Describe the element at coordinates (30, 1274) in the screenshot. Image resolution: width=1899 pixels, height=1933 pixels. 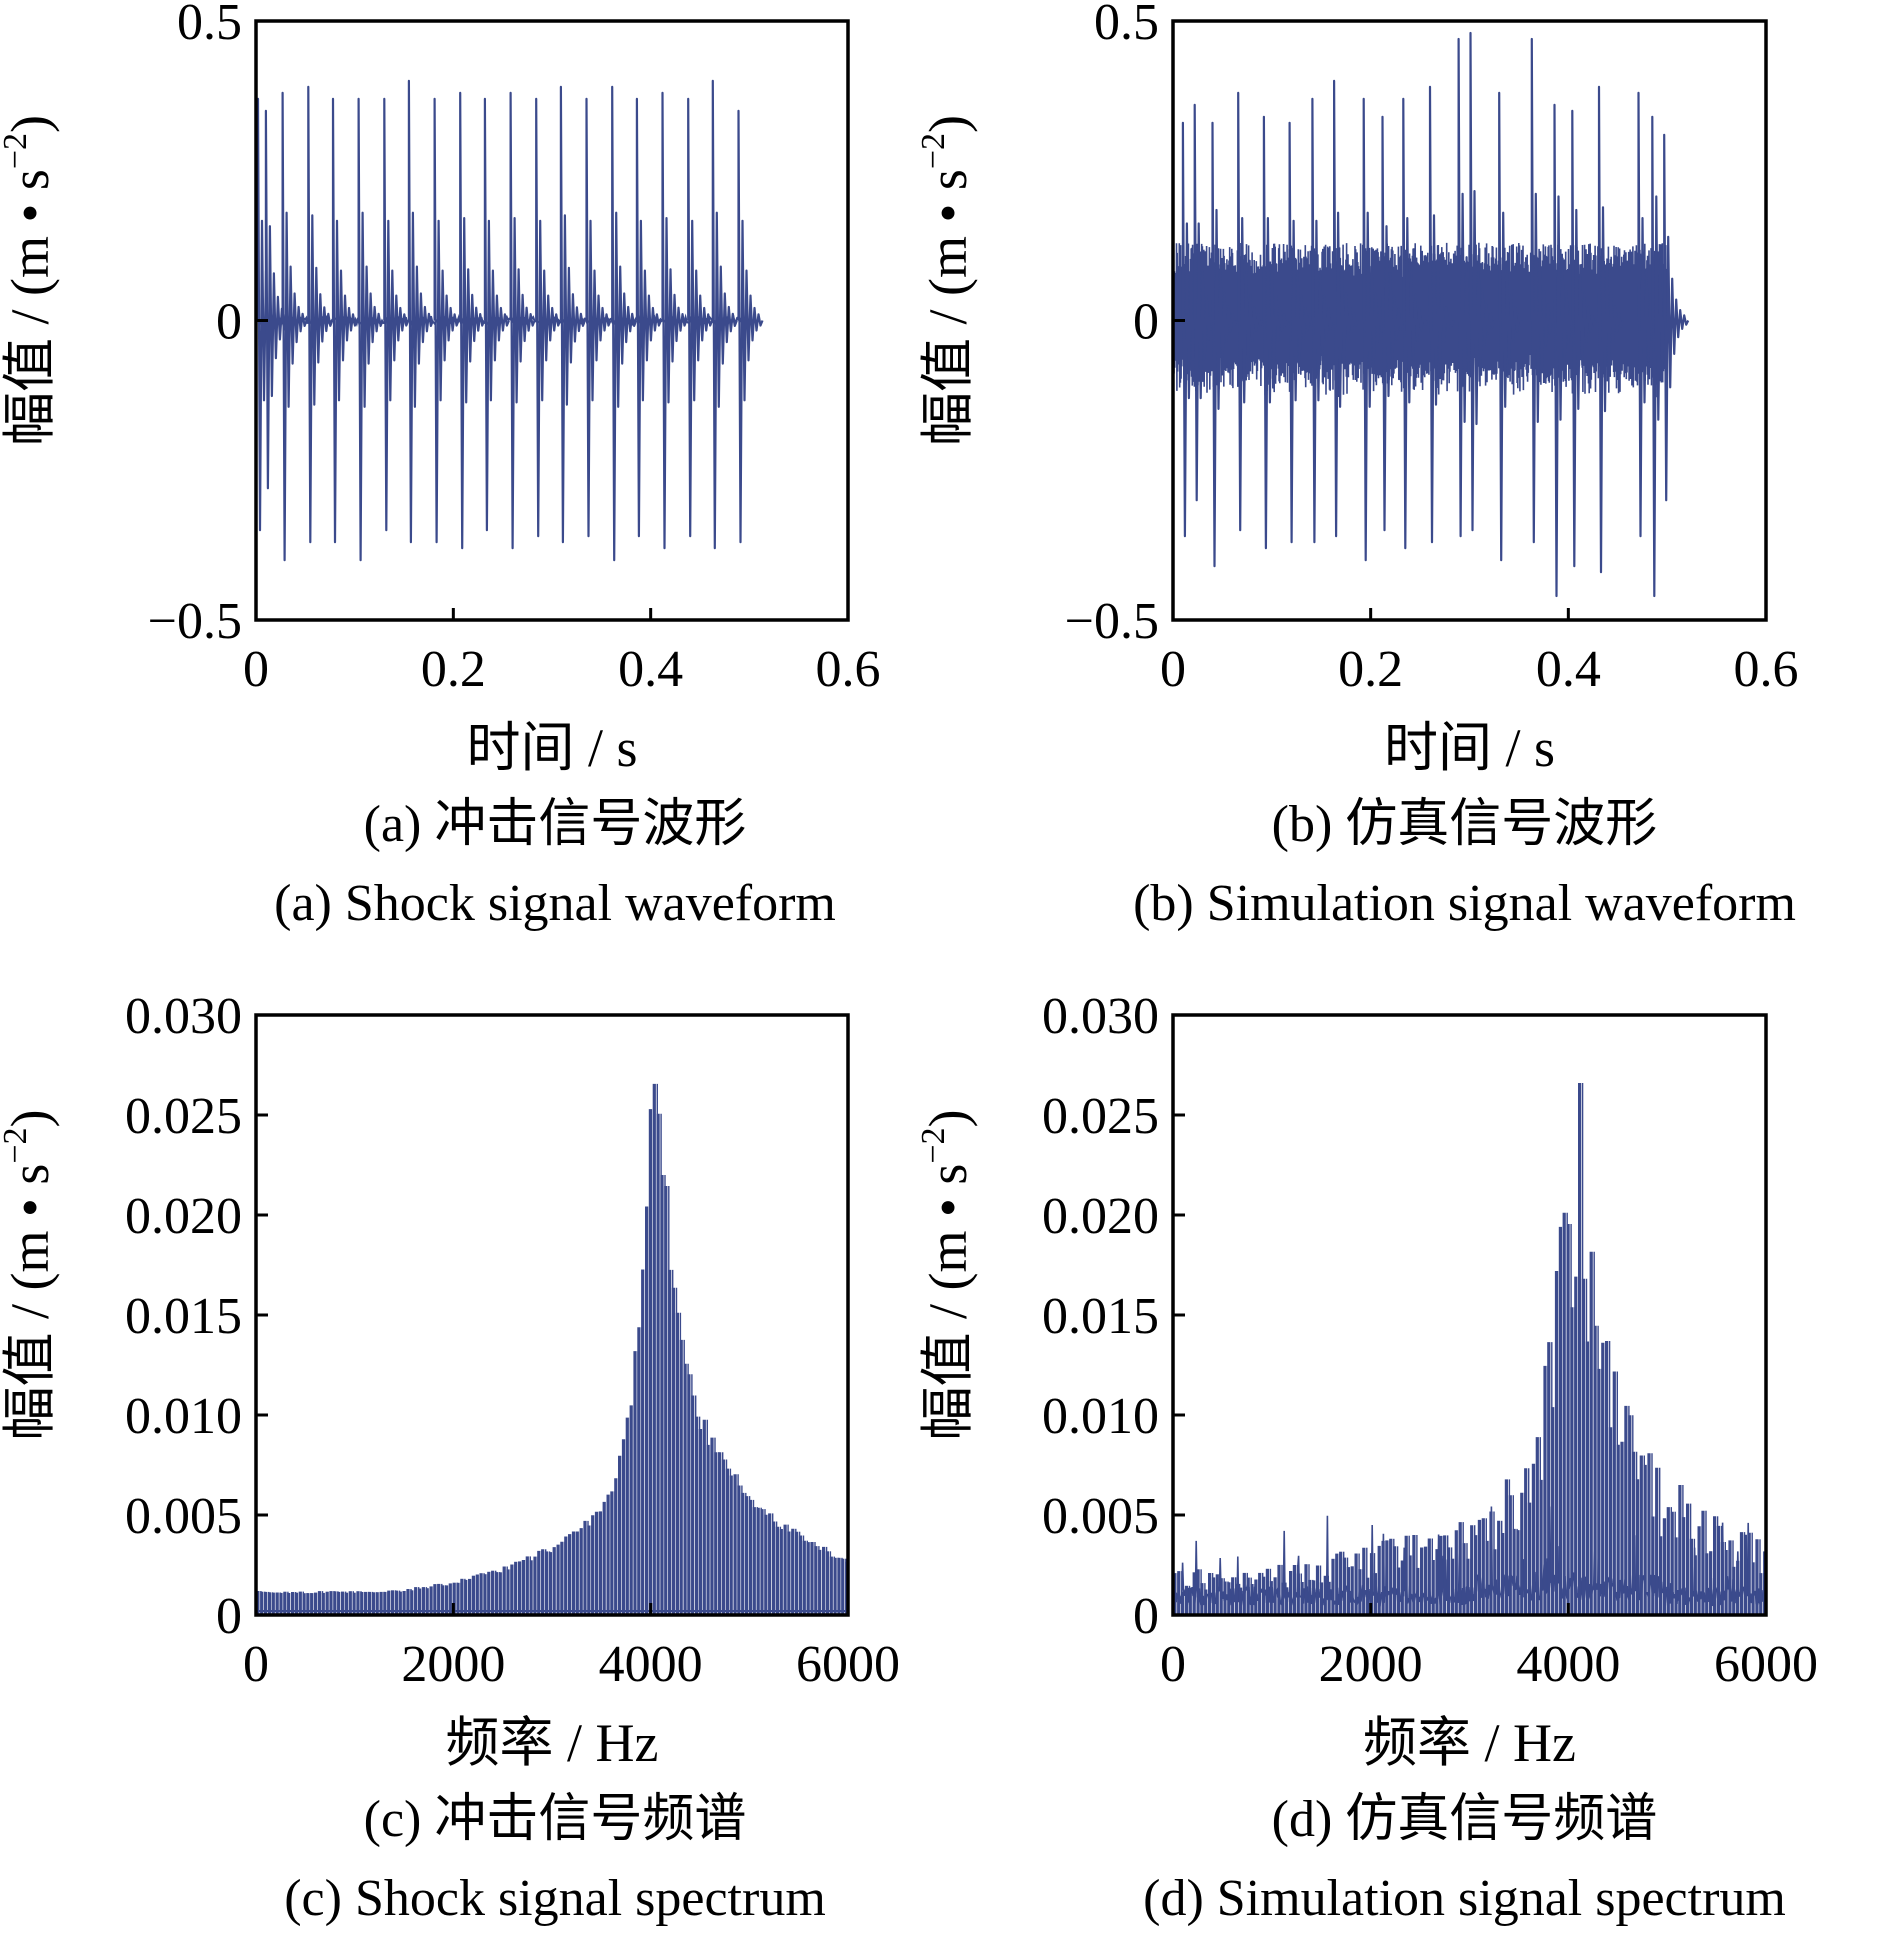
I see `y-axis-title-c: 幅值 / (m • s−2)` at that location.